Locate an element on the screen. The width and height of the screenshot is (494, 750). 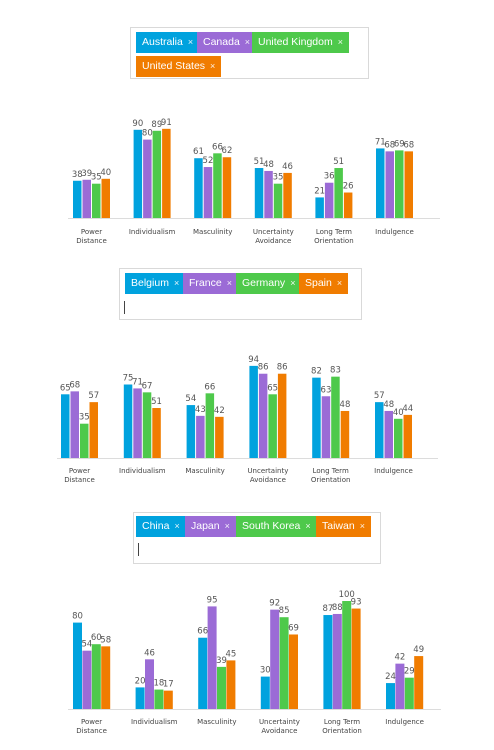
bar-china-power-distance is located at coordinates (77, 665).